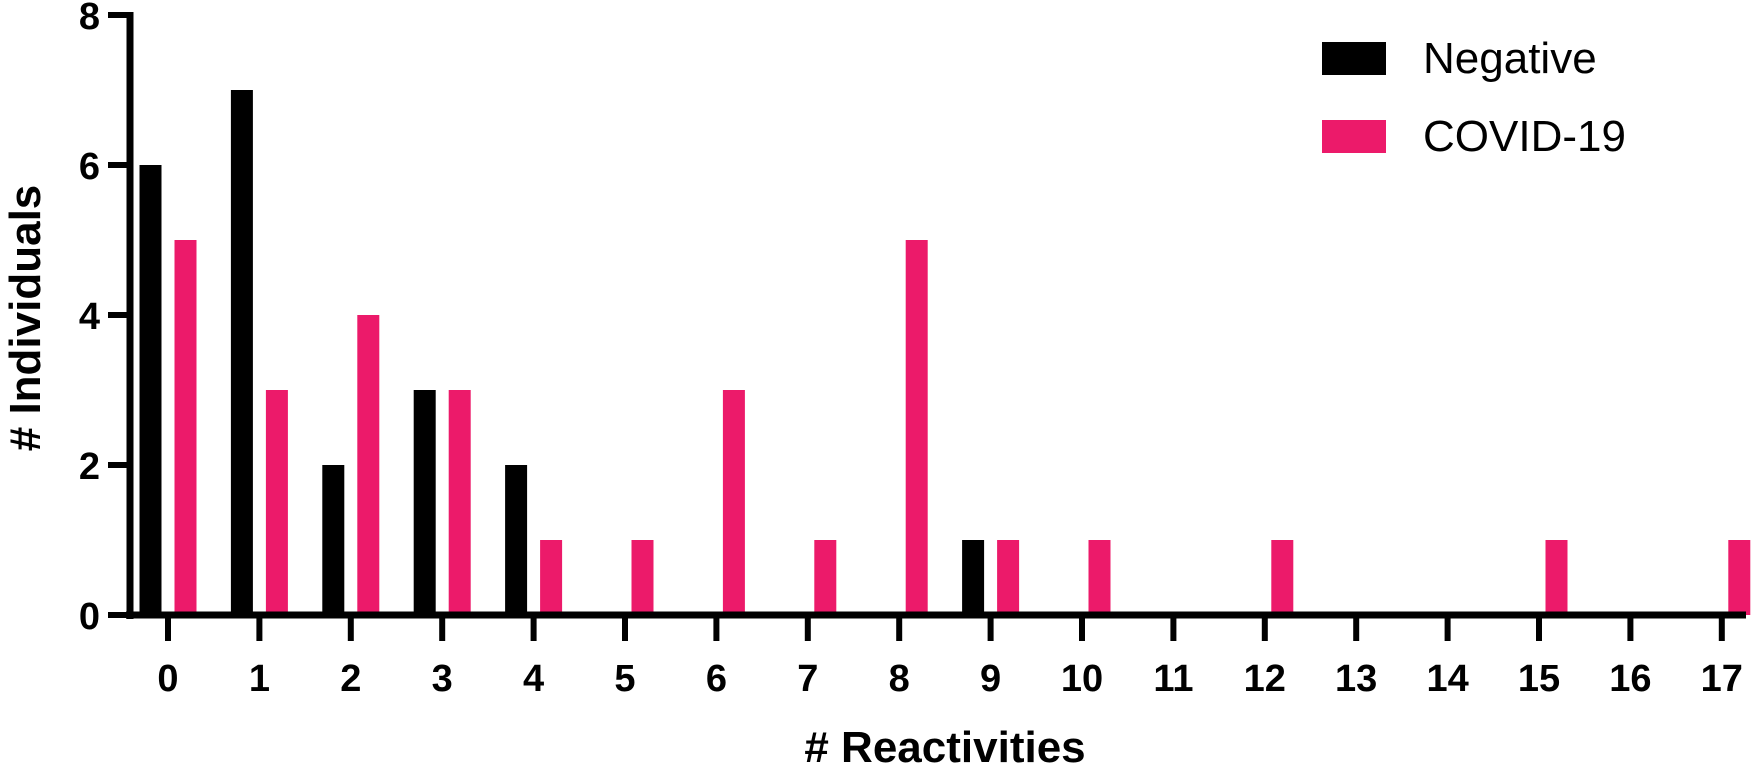 This screenshot has height=773, width=1760. What do you see at coordinates (944, 747) in the screenshot?
I see `x-axis-title: # Reactivities` at bounding box center [944, 747].